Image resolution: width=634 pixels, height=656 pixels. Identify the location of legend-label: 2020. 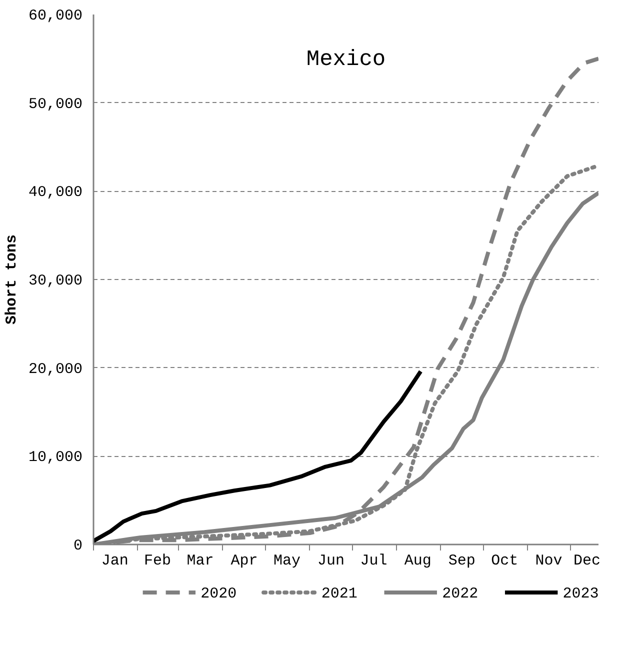
(218, 594).